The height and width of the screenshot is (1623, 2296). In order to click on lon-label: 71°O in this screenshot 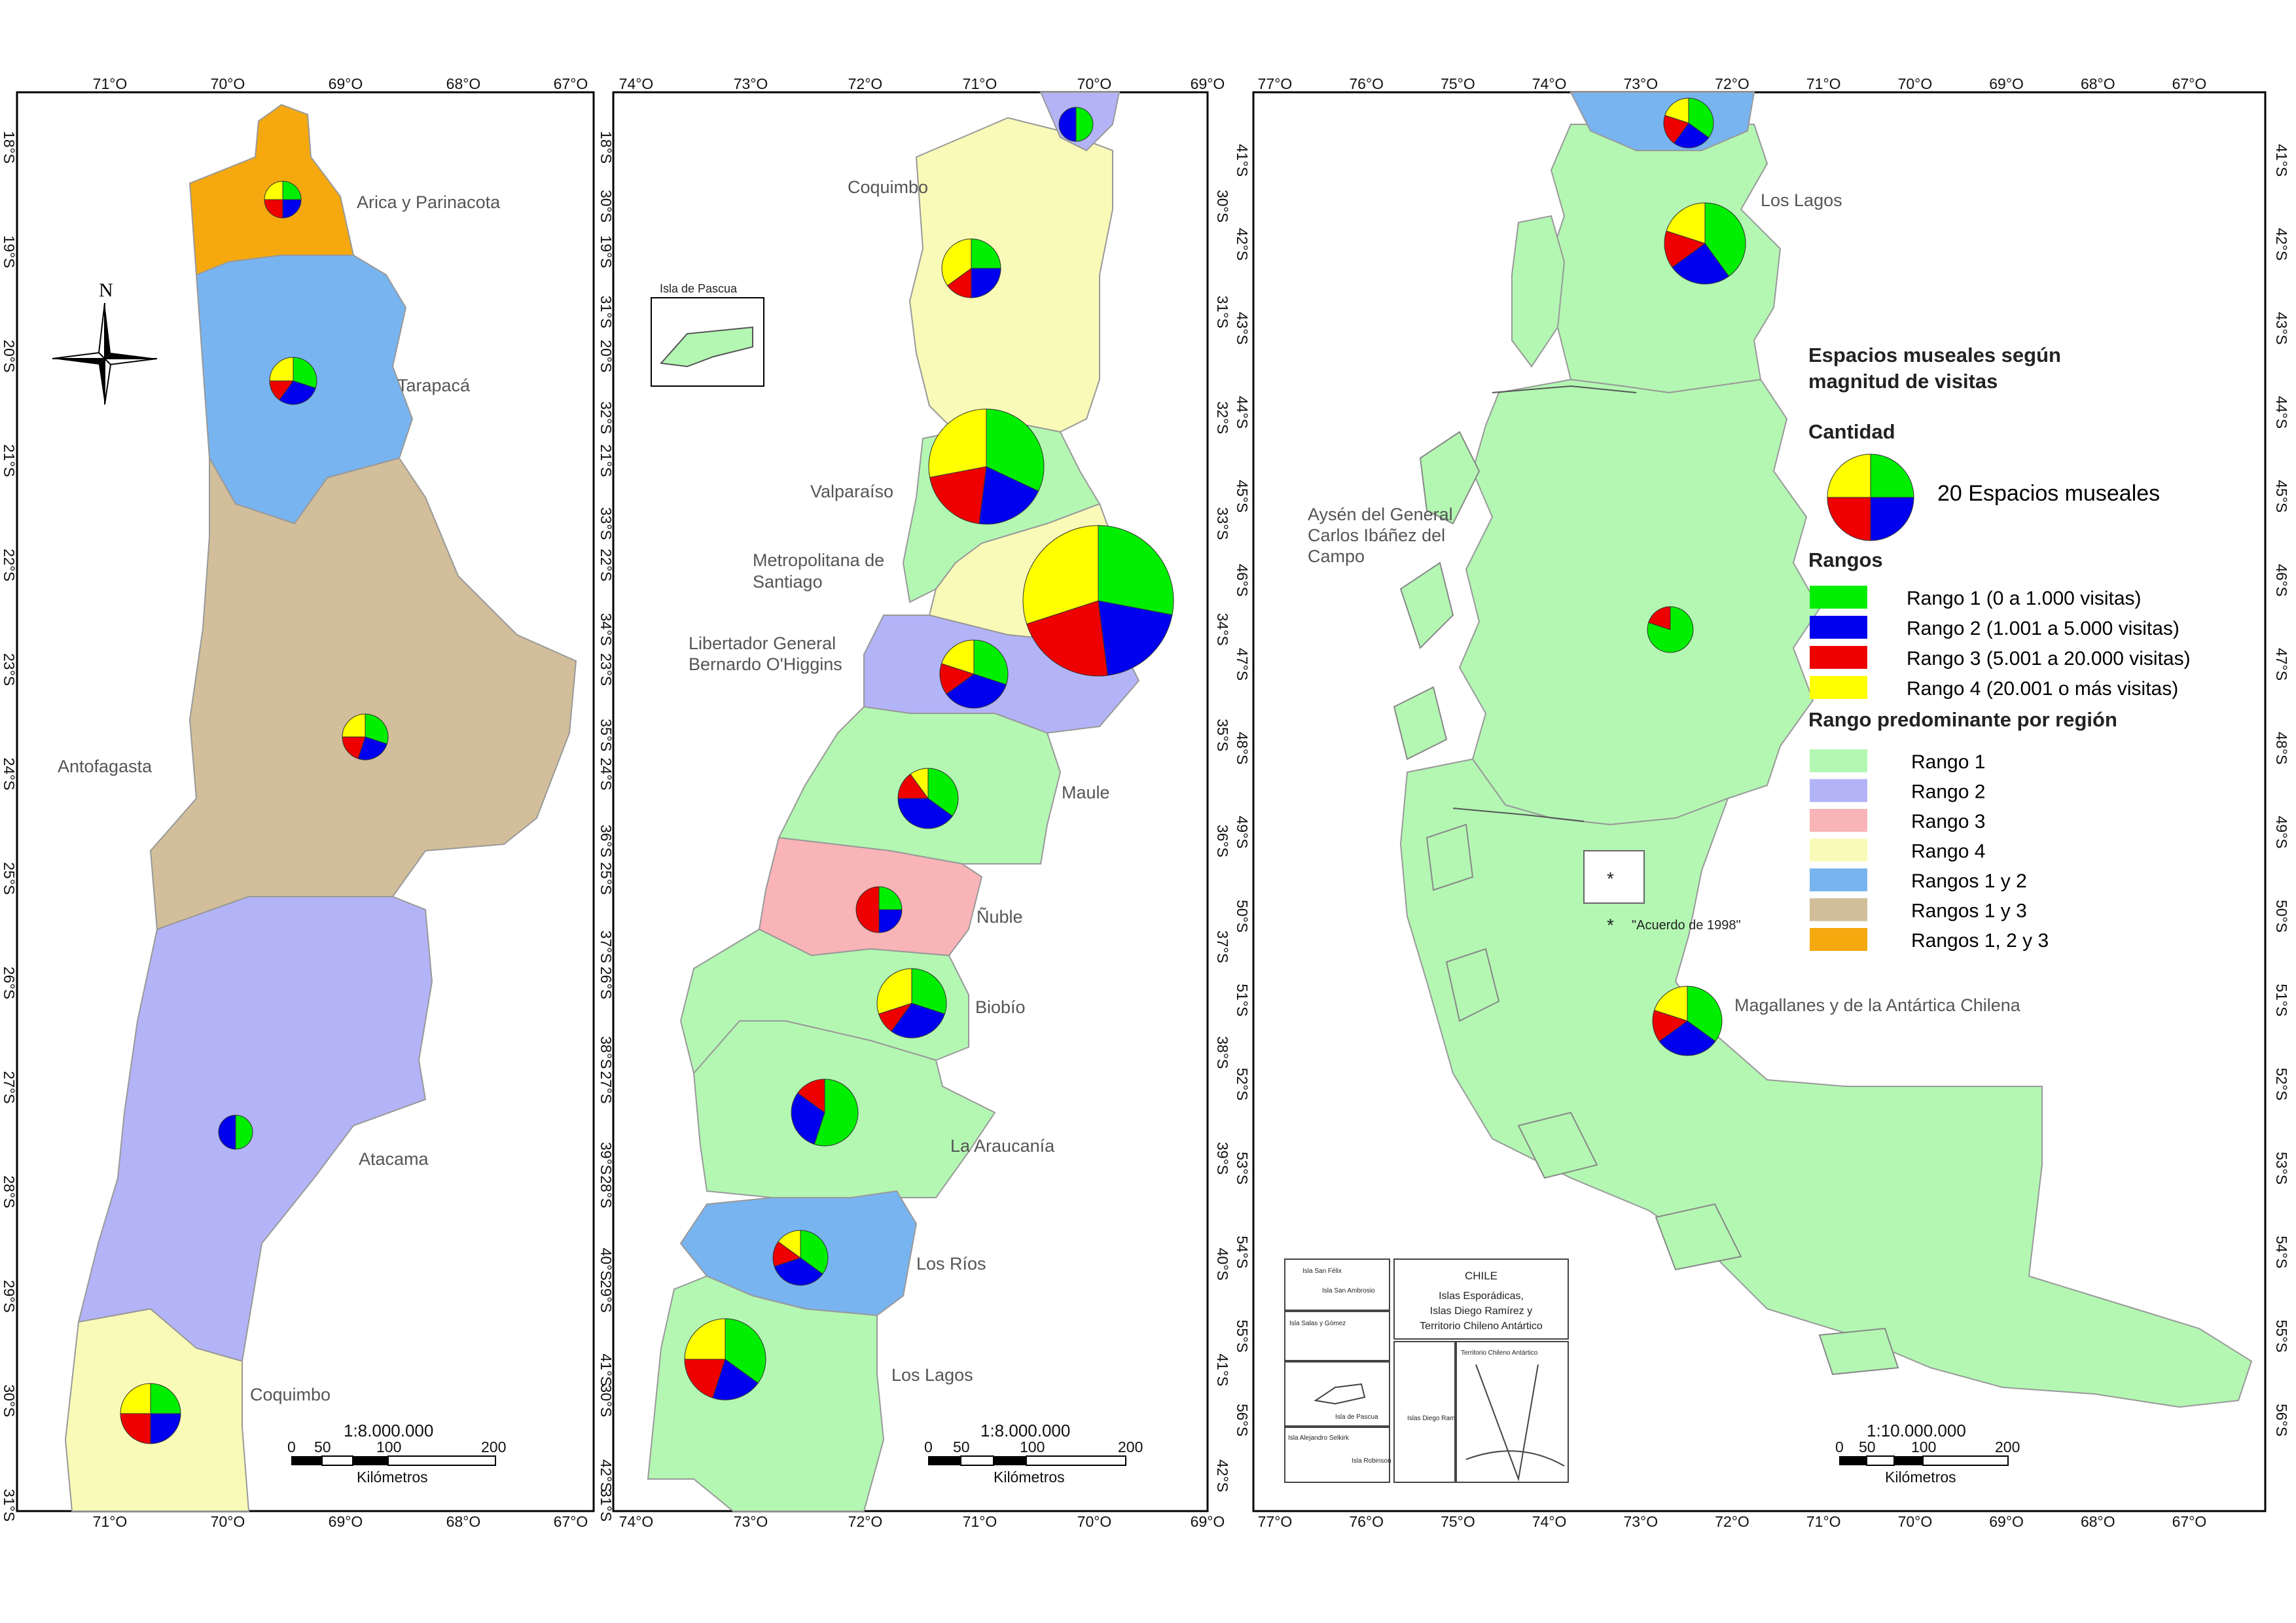, I will do `click(980, 1522)`.